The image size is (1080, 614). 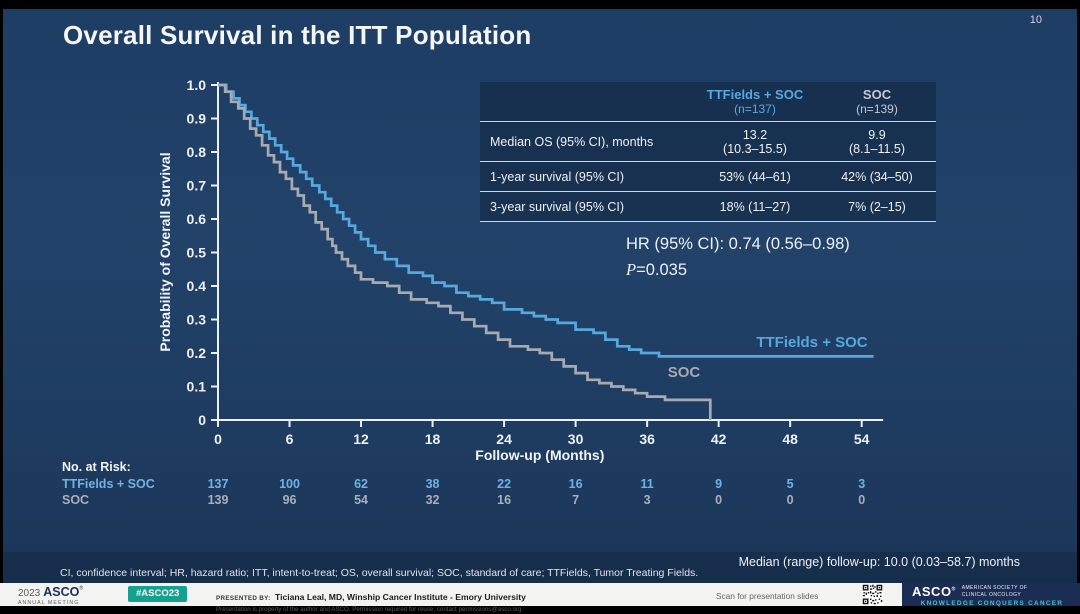 I want to click on risk-value: 62, so click(x=361, y=484).